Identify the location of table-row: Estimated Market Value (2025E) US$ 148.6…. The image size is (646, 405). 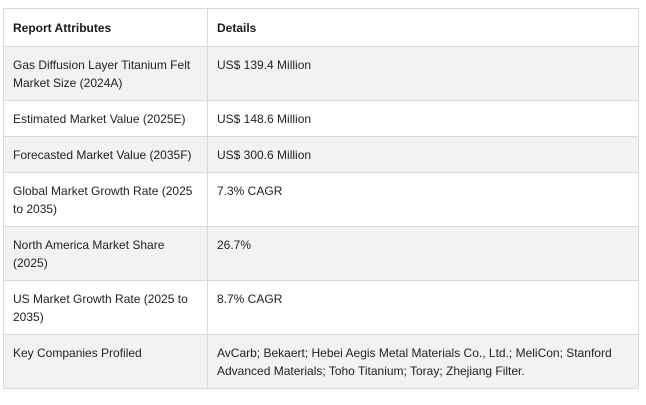
(321, 118).